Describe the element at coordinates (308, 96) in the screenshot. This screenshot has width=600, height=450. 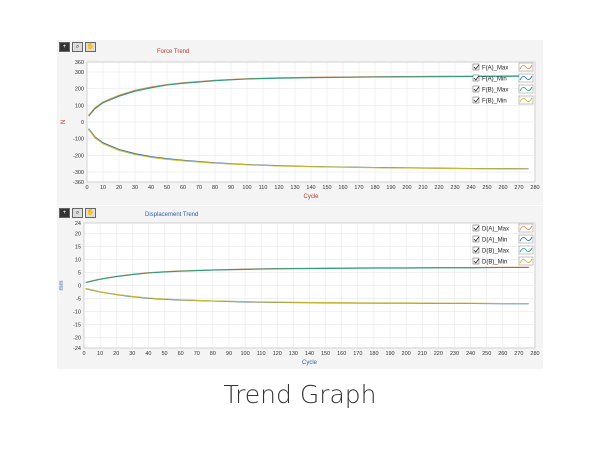
I see `series-line-f-b-max` at that location.